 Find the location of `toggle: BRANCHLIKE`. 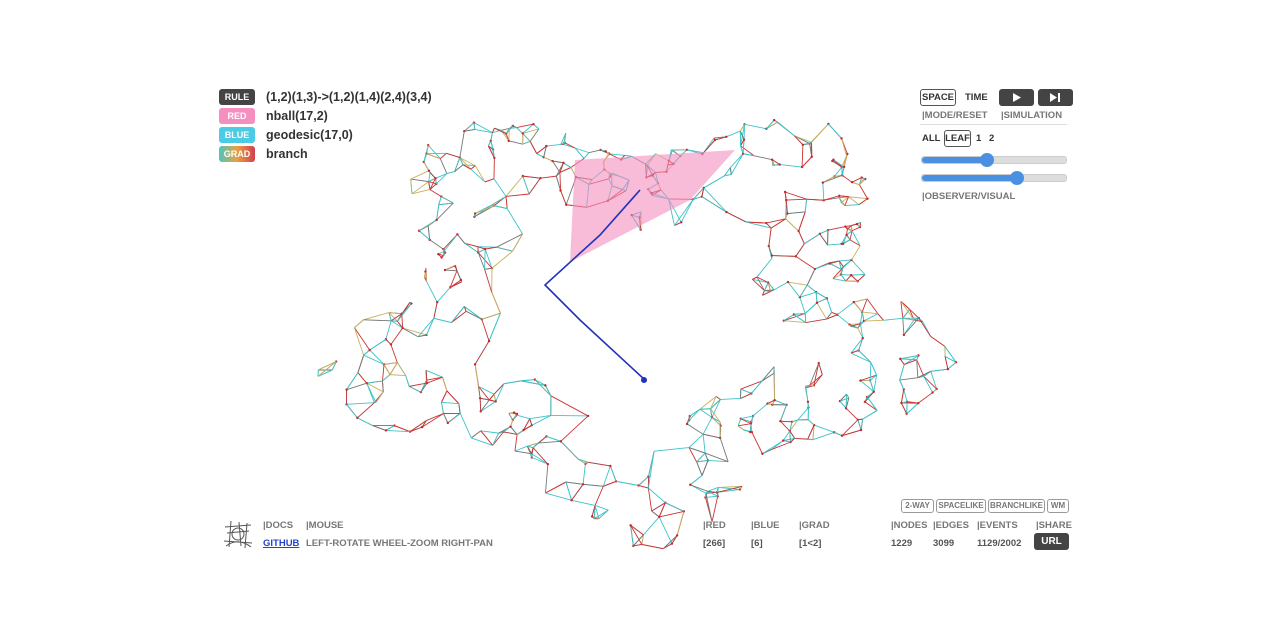

toggle: BRANCHLIKE is located at coordinates (1016, 506).